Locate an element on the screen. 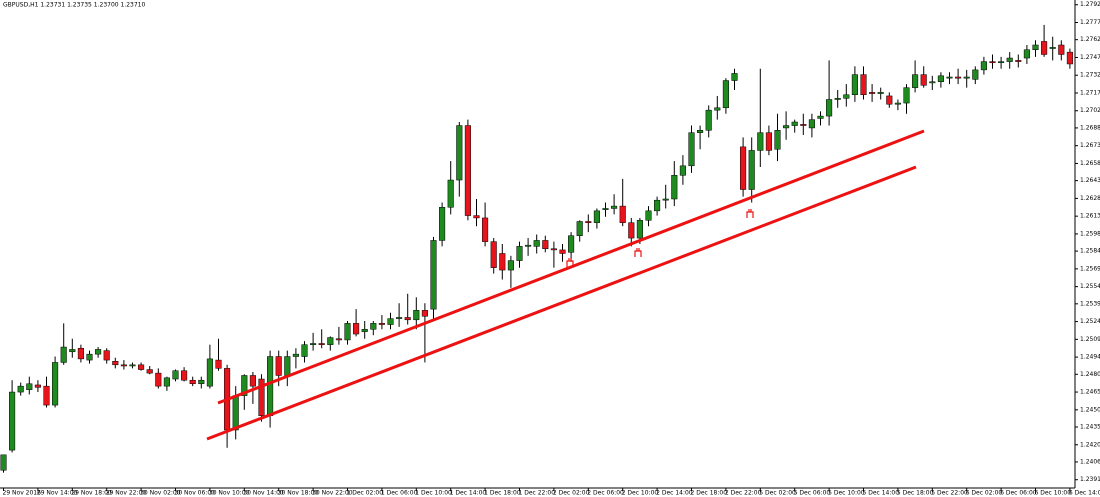  x-tick-label: 6 Dec 10:00 is located at coordinates (1053, 493).